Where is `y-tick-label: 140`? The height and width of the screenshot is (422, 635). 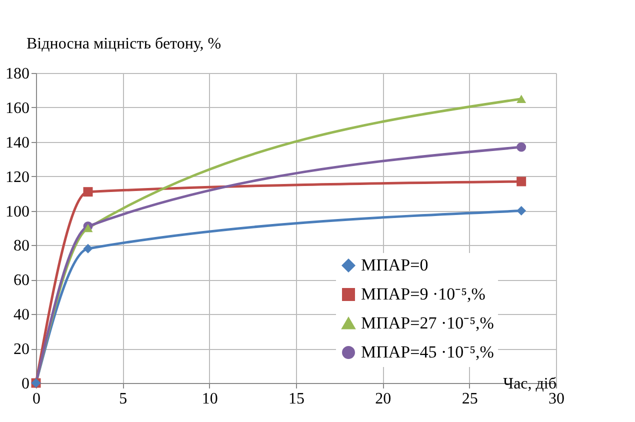
y-tick-label: 140 is located at coordinates (18, 143).